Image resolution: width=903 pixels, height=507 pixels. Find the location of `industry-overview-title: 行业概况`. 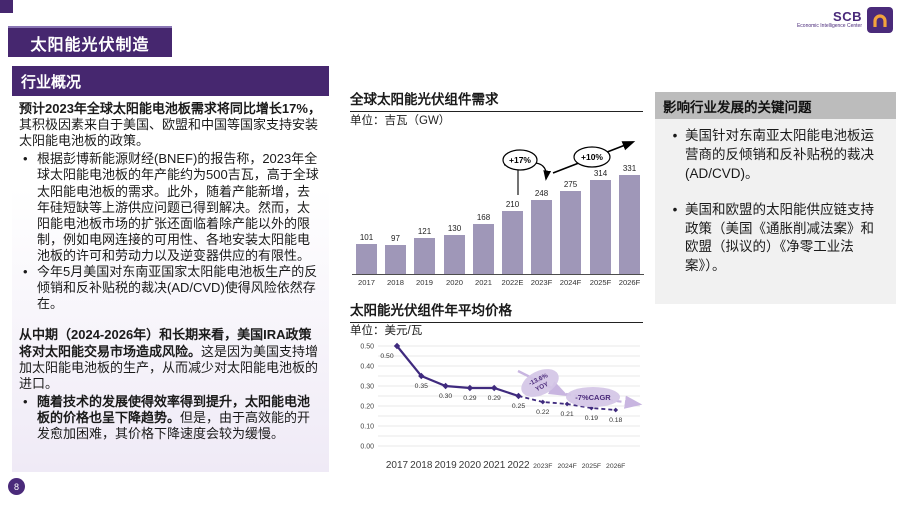

industry-overview-title: 行业概况 is located at coordinates (170, 81).